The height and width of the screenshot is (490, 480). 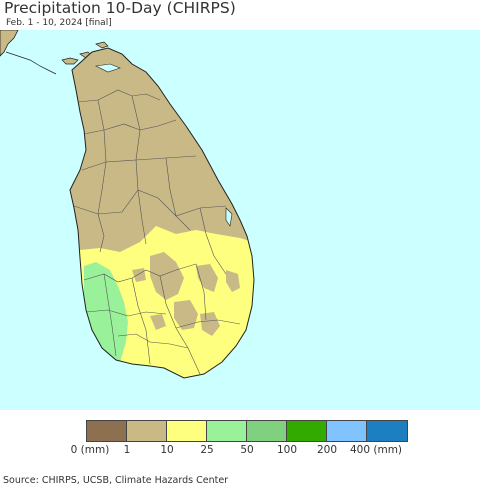 What do you see at coordinates (31, 63) in the screenshot?
I see `adams-bridge` at bounding box center [31, 63].